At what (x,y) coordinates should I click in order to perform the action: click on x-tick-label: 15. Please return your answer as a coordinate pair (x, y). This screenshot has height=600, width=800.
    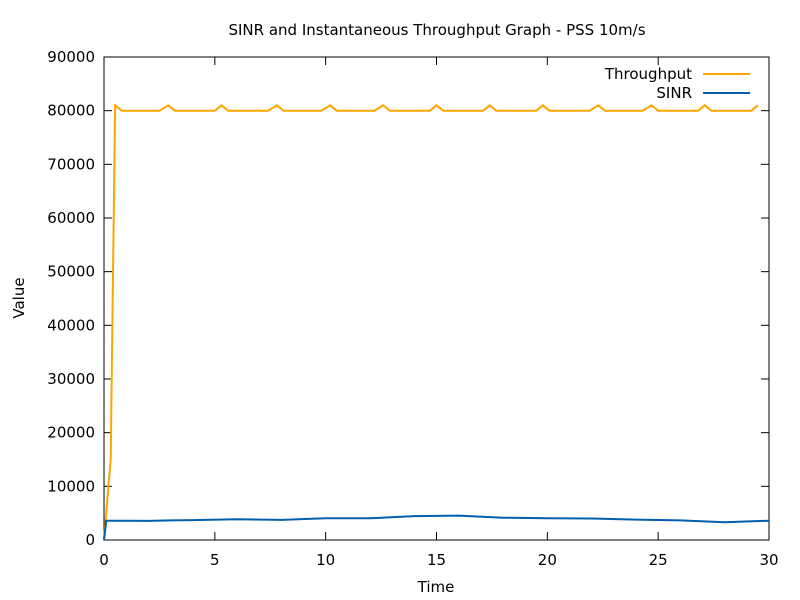
    Looking at the image, I should click on (436, 560).